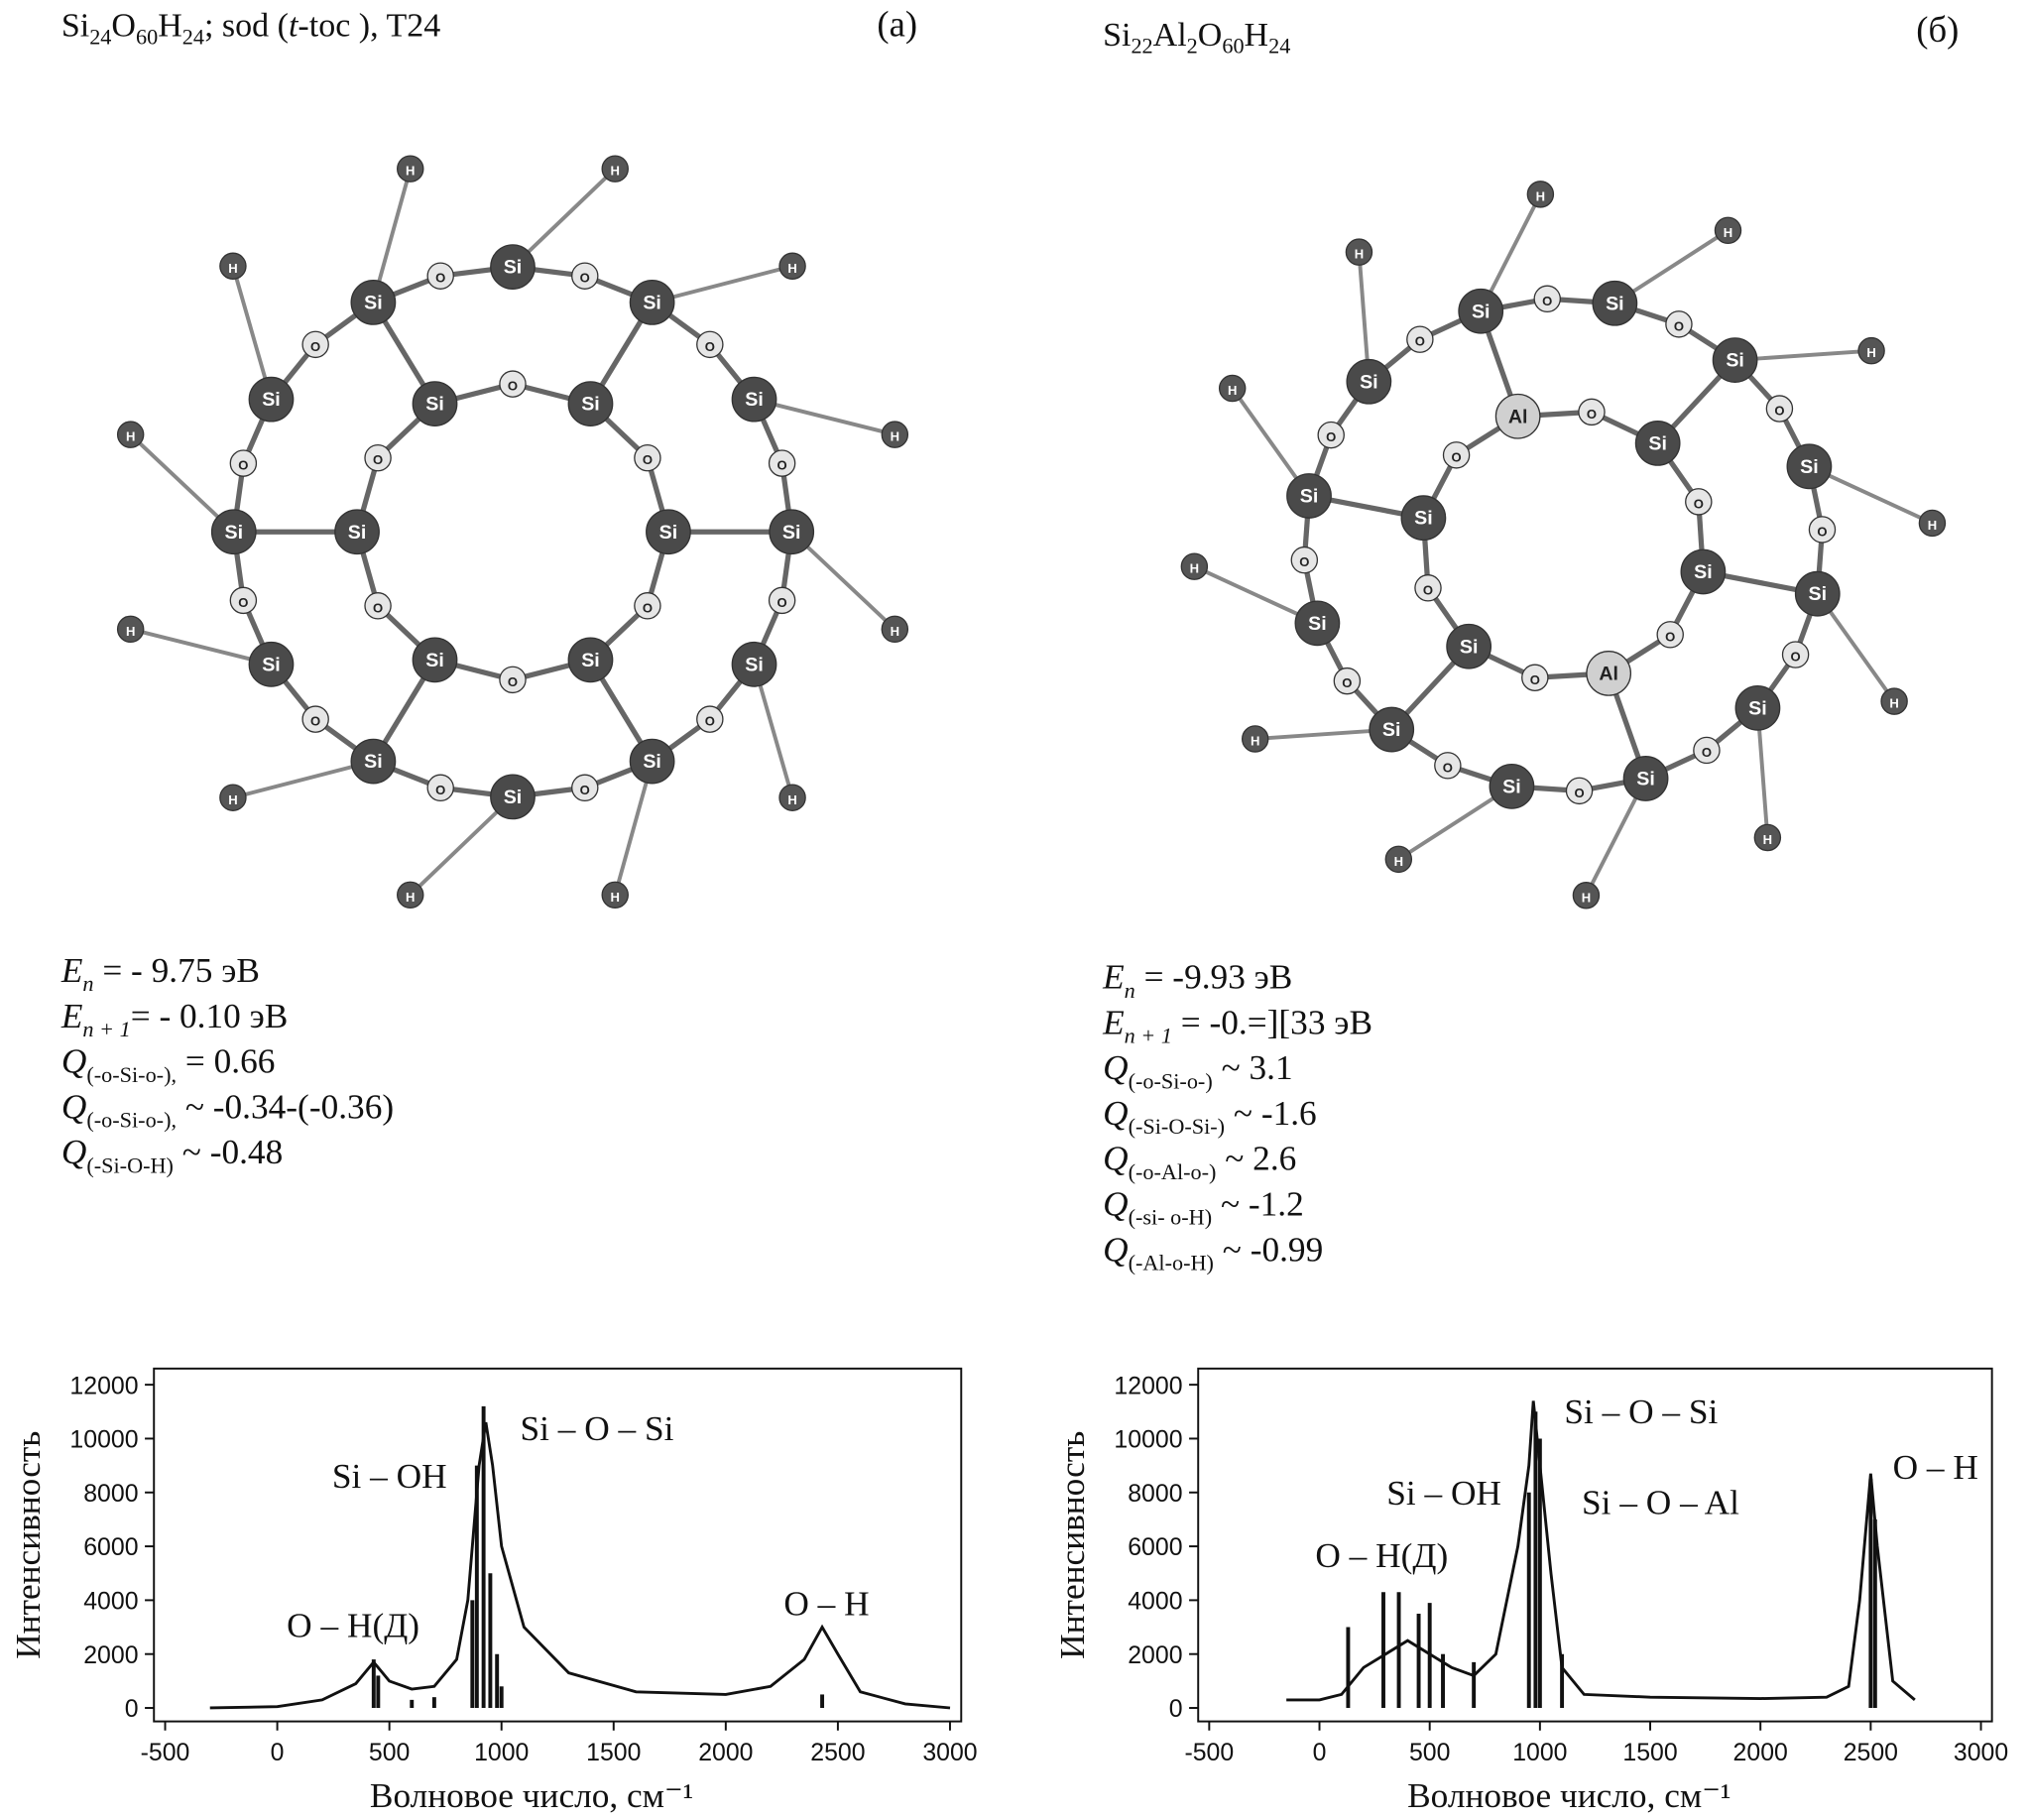 The image size is (2028, 1820). I want to click on property: En + 1= - 0.10 эВ, so click(174, 1019).